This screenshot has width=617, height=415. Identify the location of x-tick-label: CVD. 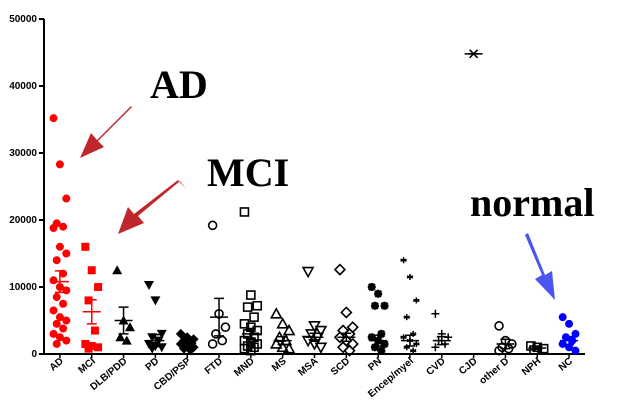
(435, 367).